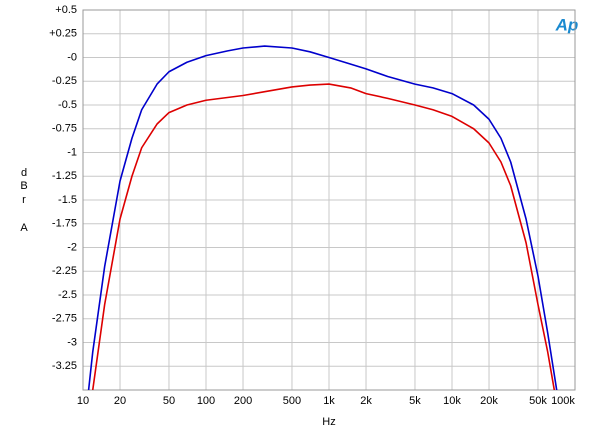 Image resolution: width=600 pixels, height=433 pixels. What do you see at coordinates (328, 422) in the screenshot?
I see `x-axis-label: Hz` at bounding box center [328, 422].